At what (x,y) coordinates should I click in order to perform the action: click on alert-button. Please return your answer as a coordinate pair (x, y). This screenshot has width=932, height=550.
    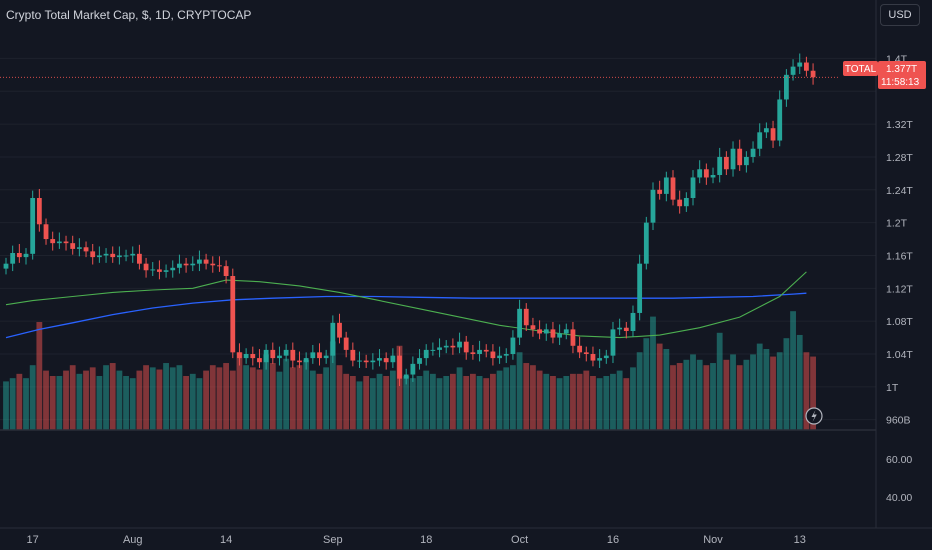
    Looking at the image, I should click on (814, 416).